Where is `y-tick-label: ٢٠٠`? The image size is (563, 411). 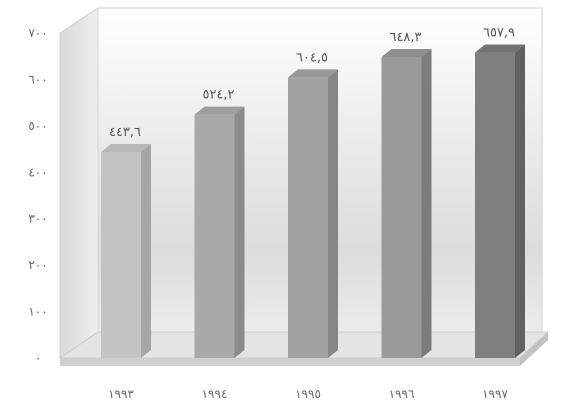
y-tick-label: ٢٠٠ is located at coordinates (37, 265).